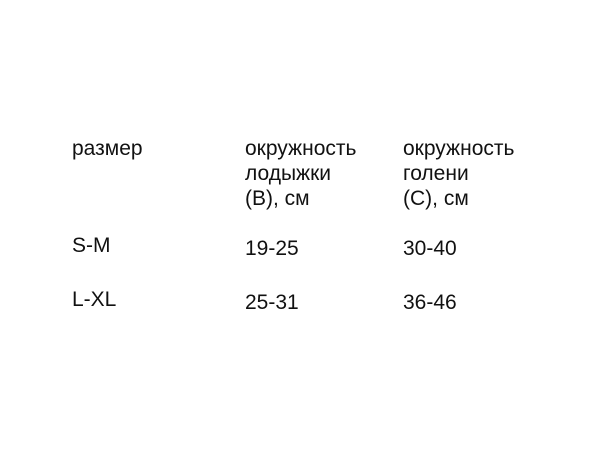 This screenshot has width=600, height=450. What do you see at coordinates (430, 248) in the screenshot?
I see `row-shin-s-m: 30-40` at bounding box center [430, 248].